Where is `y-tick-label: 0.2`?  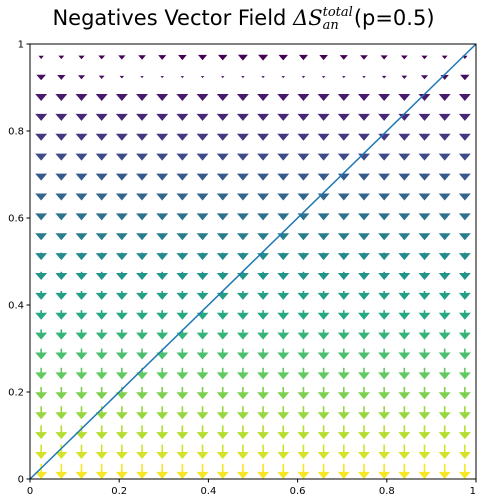
y-tick-label: 0.2 is located at coordinates (16, 393).